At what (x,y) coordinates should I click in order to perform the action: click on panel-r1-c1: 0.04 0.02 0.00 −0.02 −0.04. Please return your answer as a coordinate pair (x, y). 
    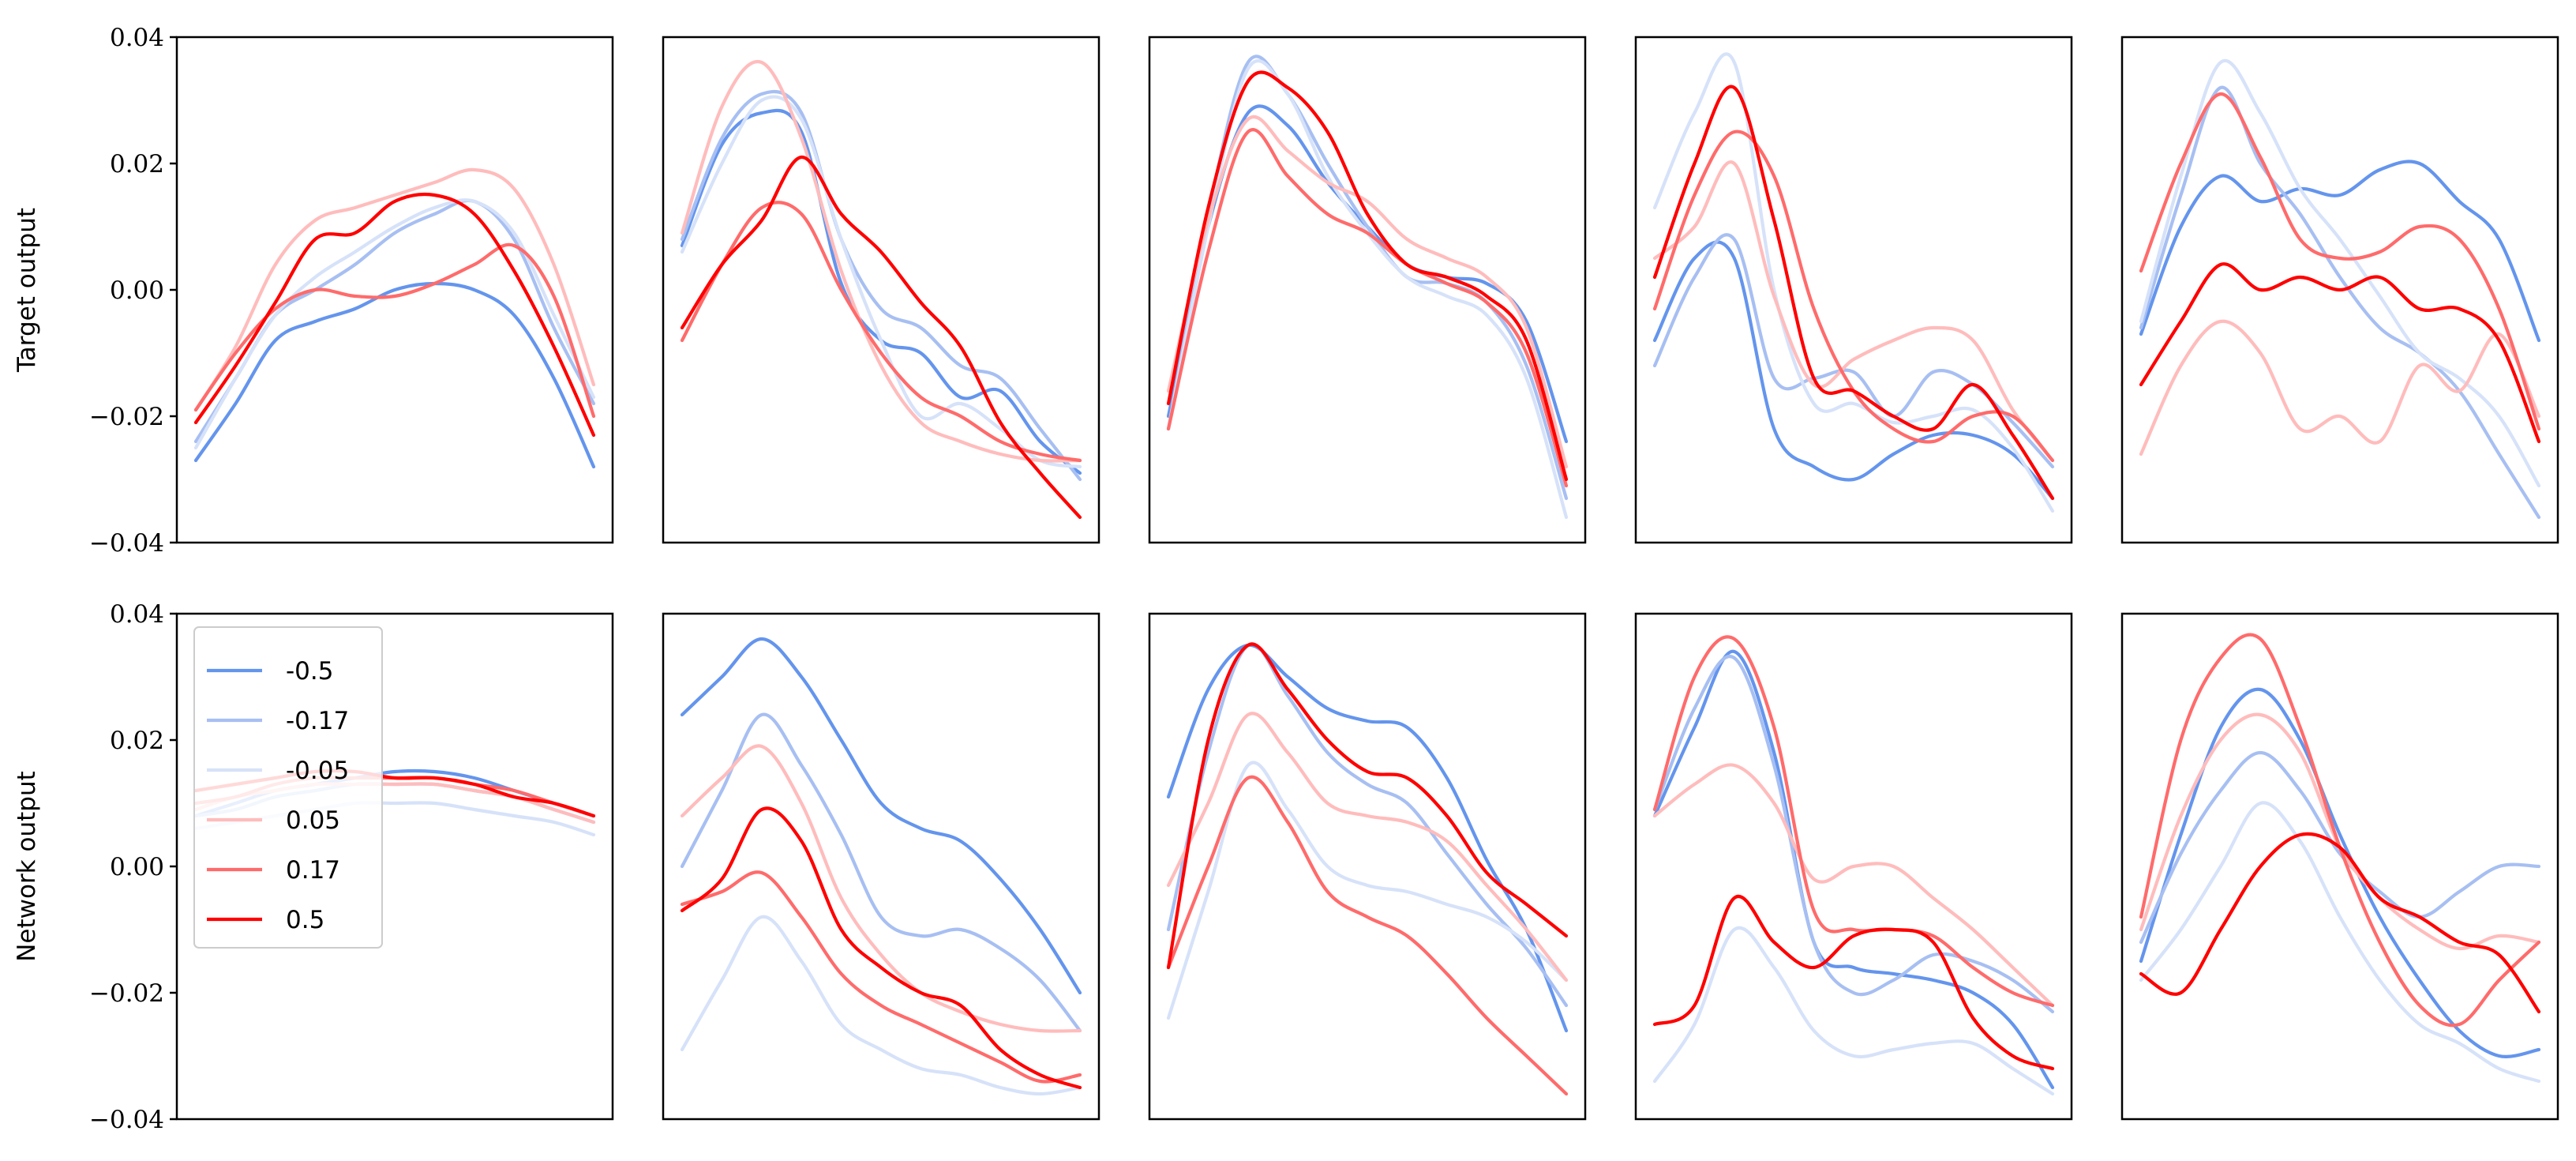
    Looking at the image, I should click on (351, 291).